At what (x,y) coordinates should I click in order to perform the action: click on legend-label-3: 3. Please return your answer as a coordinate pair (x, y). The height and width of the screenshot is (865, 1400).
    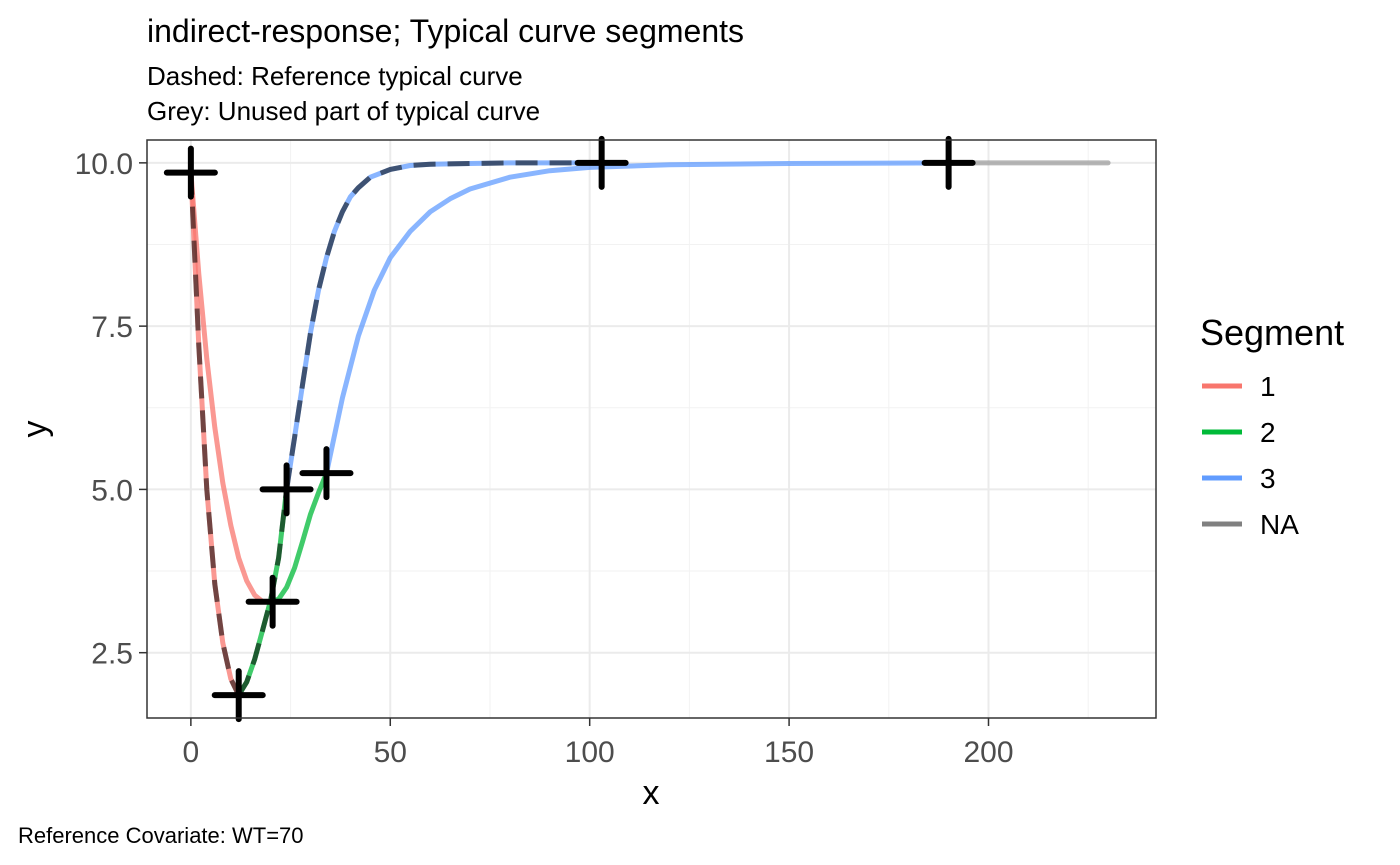
    Looking at the image, I should click on (1268, 478).